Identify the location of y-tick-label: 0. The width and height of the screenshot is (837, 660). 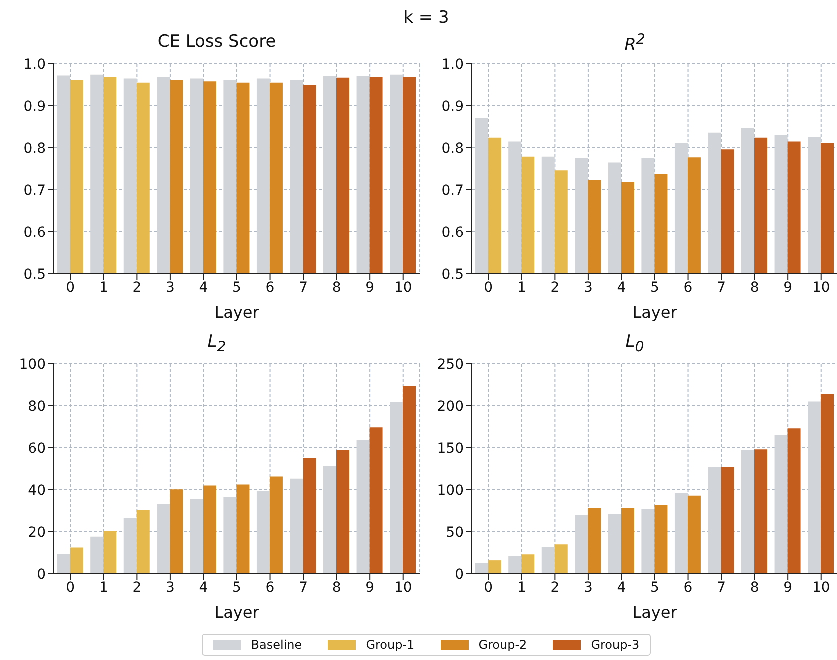
(459, 574).